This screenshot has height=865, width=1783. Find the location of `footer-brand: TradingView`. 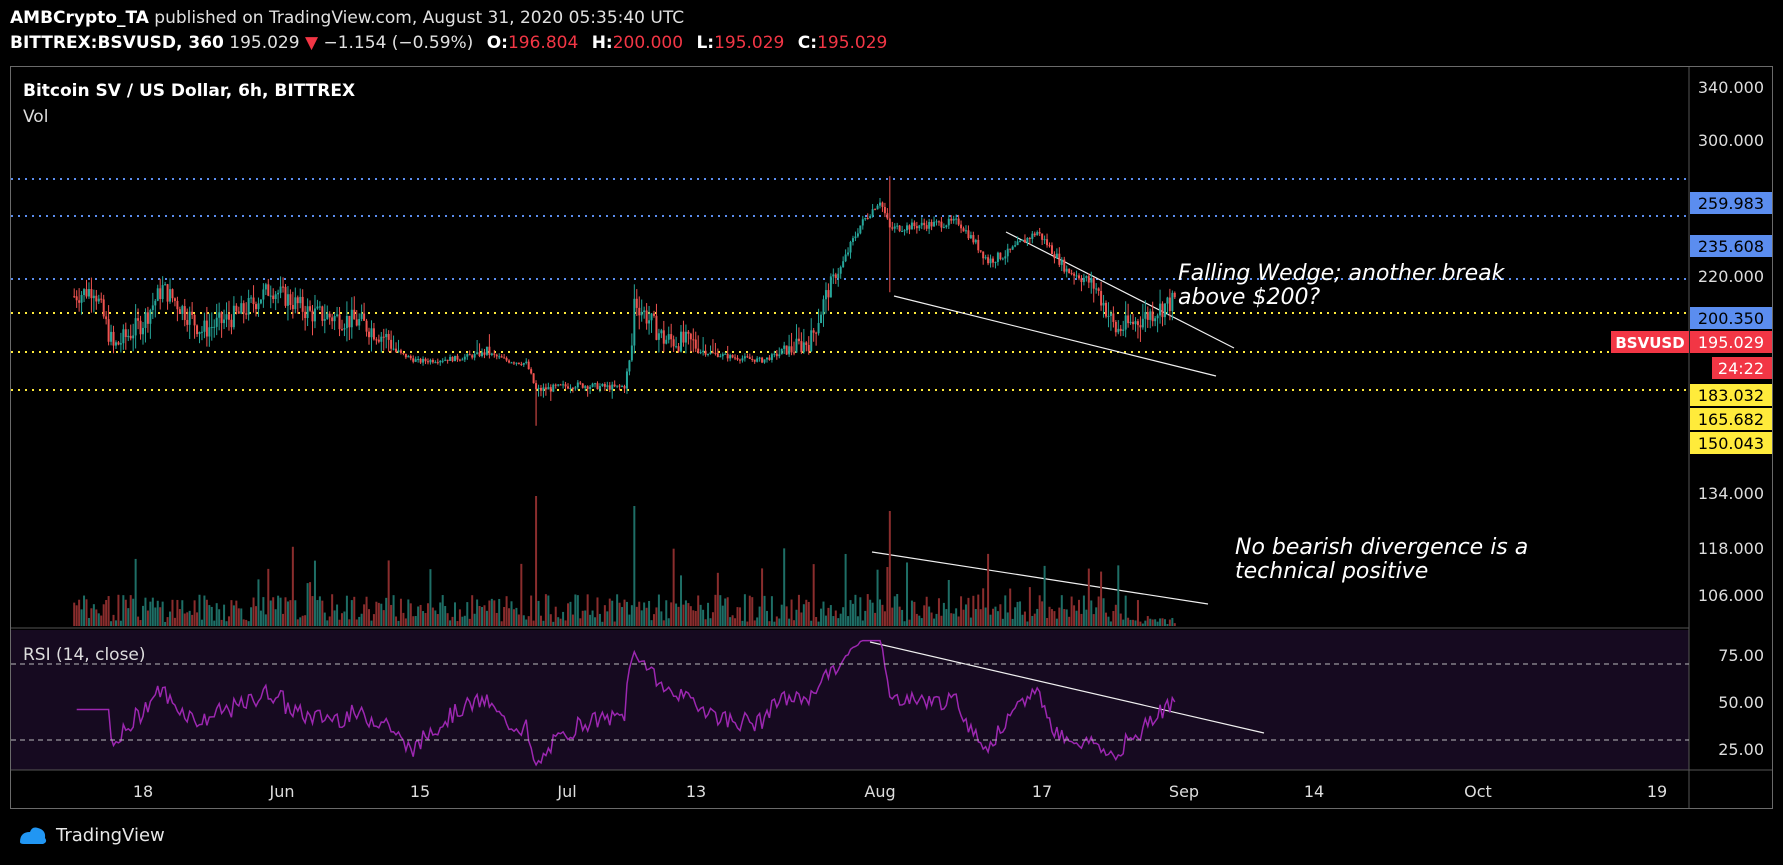

footer-brand: TradingView is located at coordinates (110, 835).